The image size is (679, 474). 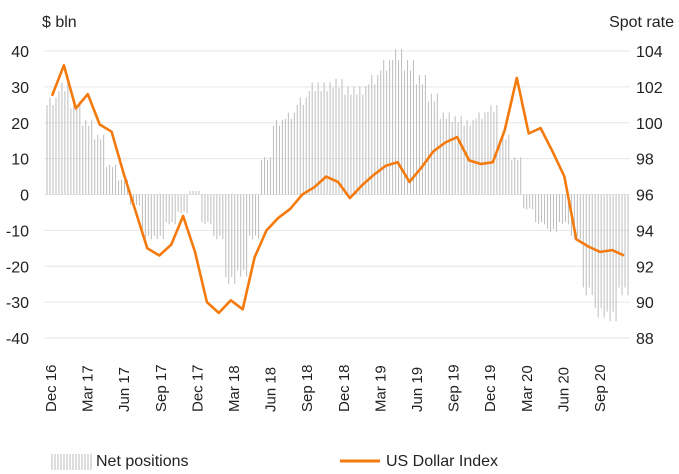 What do you see at coordinates (645, 267) in the screenshot?
I see `right-tick-label: 92` at bounding box center [645, 267].